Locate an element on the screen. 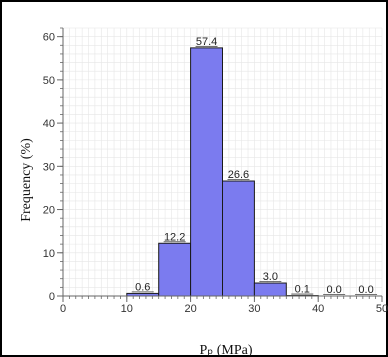 This screenshot has width=388, height=357. y-tick-label: 40 is located at coordinates (49, 124).